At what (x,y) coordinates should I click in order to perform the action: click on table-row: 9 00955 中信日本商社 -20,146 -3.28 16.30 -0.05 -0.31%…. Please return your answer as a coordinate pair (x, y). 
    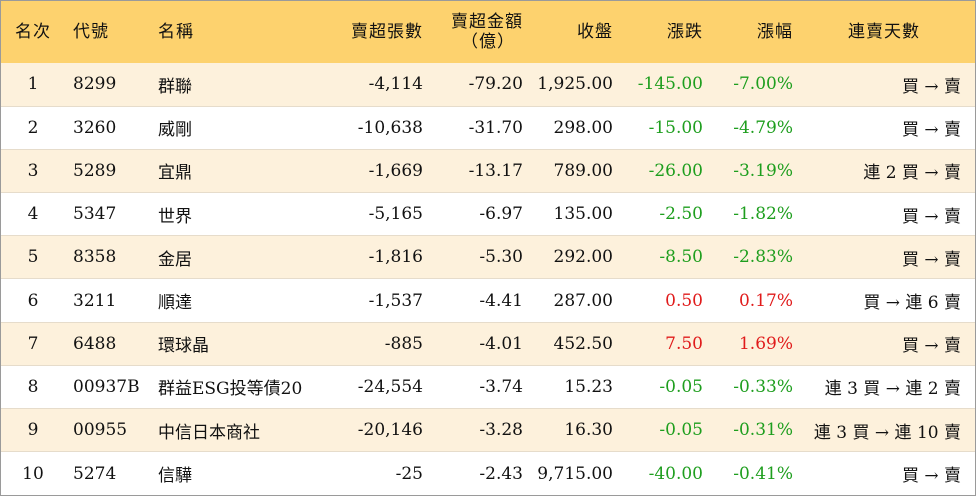
    Looking at the image, I should click on (488, 429).